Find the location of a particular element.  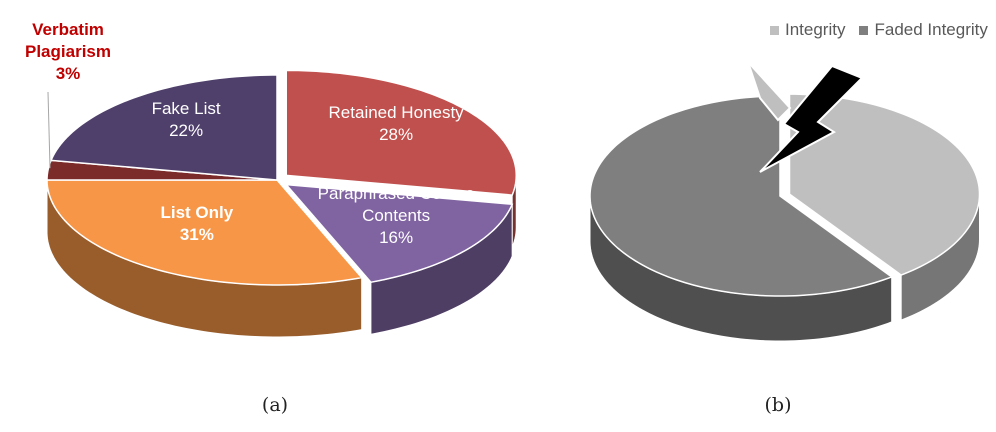

leader-line is located at coordinates (49, 130).